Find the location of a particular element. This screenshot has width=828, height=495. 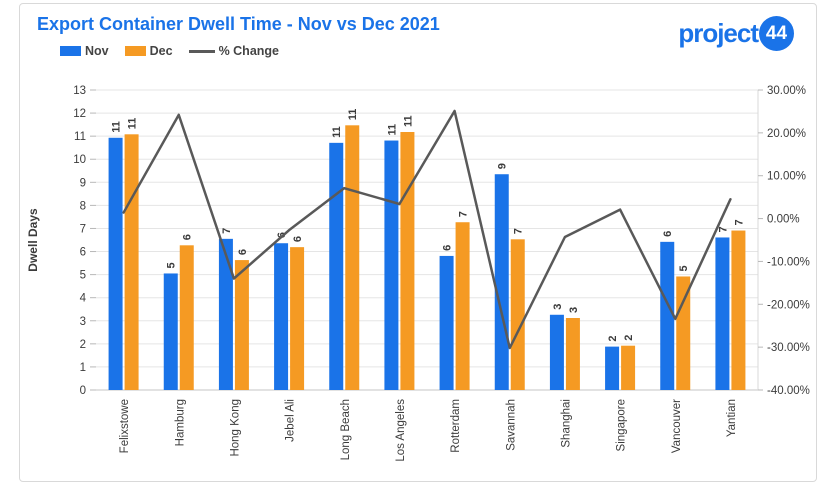

chart-legend: Nov Dec % Change is located at coordinates (169, 51).